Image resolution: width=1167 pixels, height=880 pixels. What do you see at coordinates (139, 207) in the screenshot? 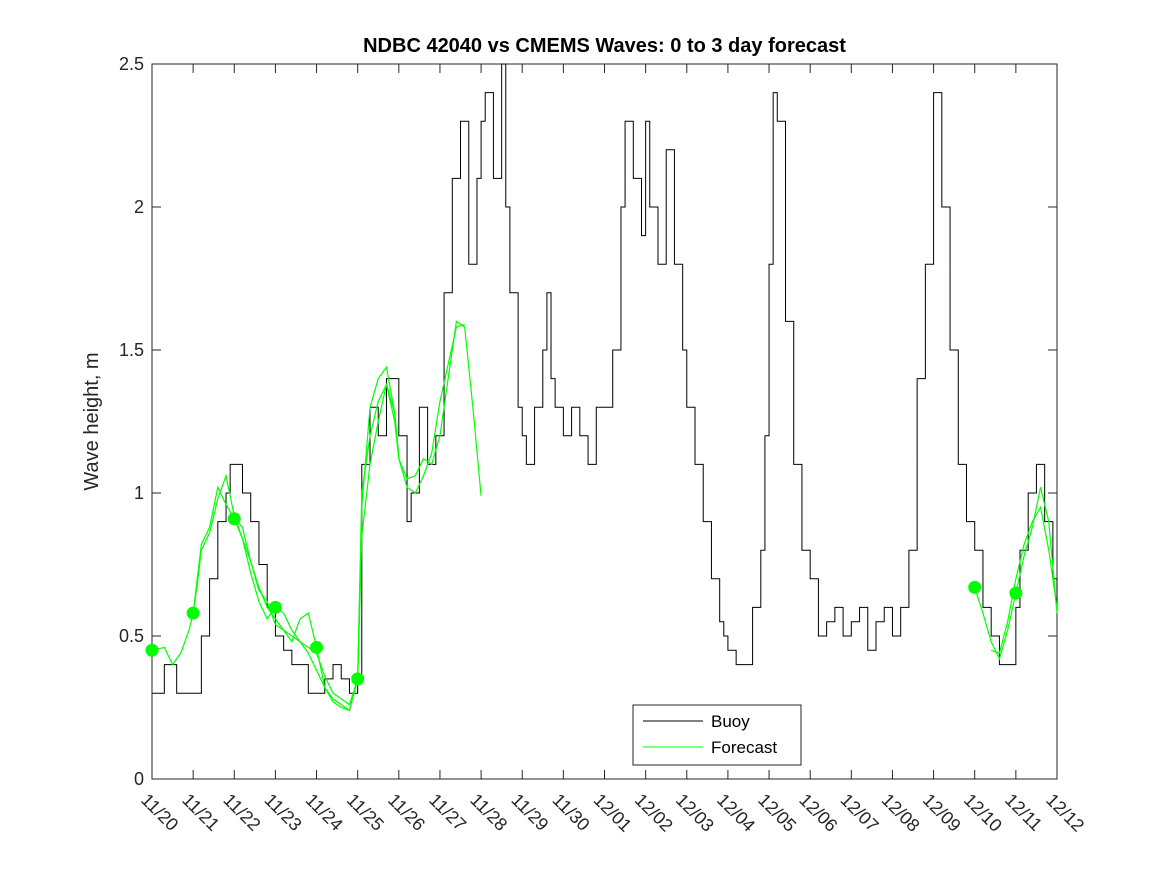
I see `y-tick-label: 2` at bounding box center [139, 207].